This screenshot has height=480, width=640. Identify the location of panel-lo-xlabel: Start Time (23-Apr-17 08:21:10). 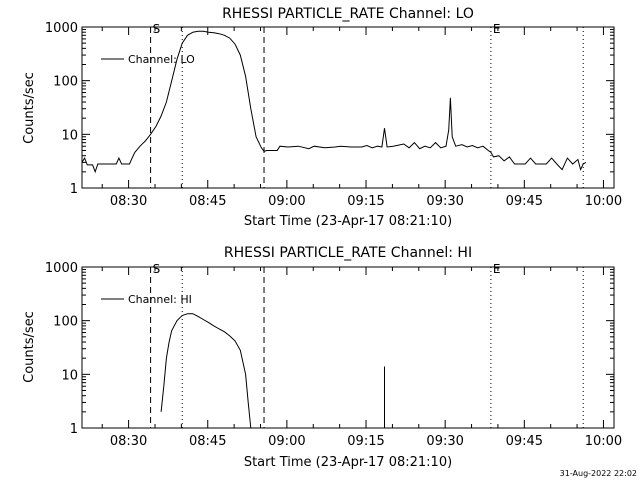
(348, 221).